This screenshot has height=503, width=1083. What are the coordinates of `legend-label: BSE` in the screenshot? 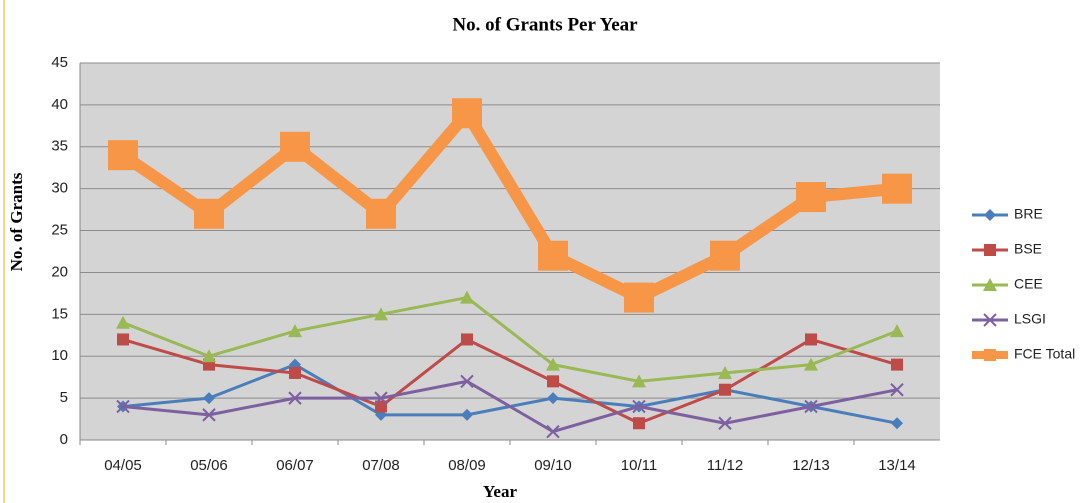 It's located at (1028, 249).